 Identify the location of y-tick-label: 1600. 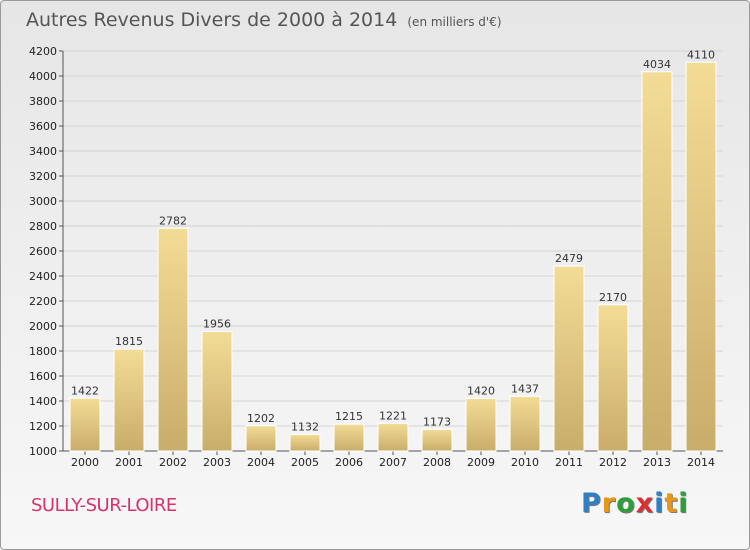
(43, 376).